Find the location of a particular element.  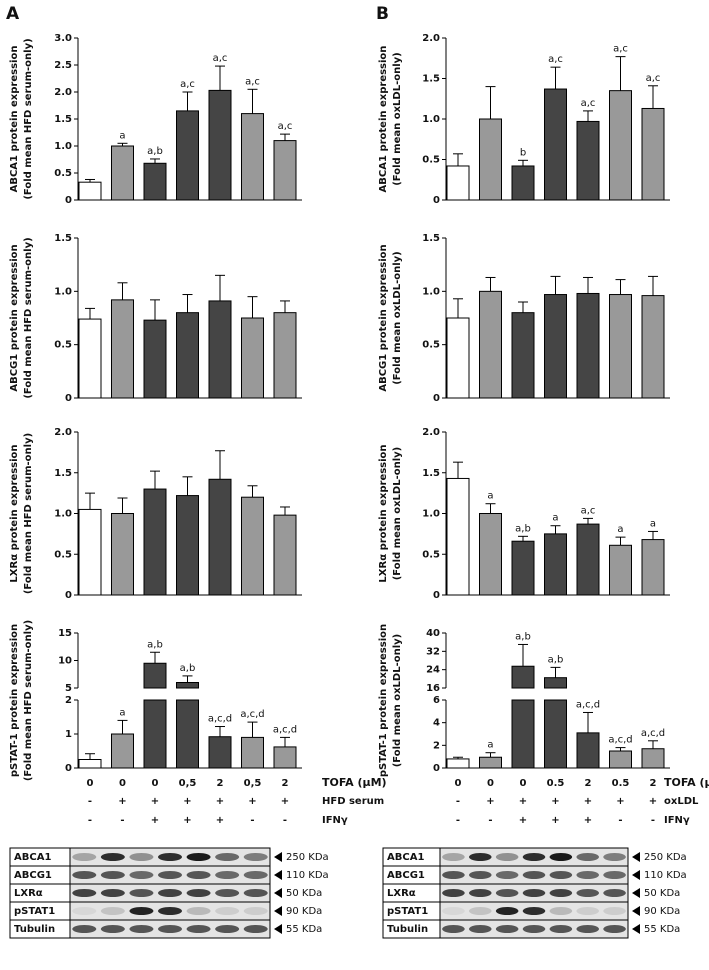

y-tick-label: 0.5 is located at coordinates (63, 345).